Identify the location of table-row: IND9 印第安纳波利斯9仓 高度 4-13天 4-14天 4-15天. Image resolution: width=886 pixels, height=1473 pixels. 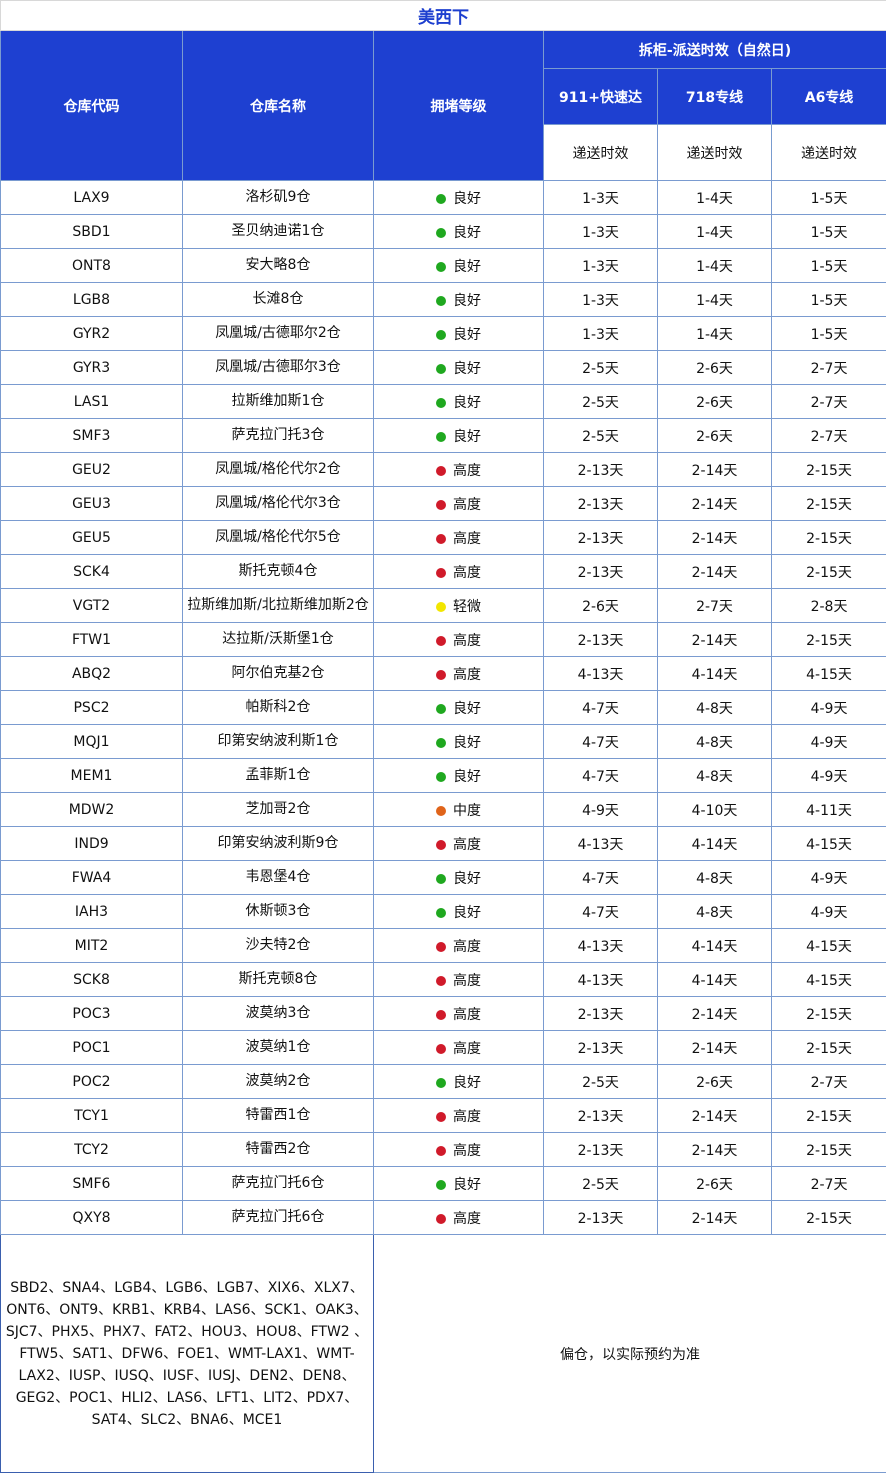
(443, 843).